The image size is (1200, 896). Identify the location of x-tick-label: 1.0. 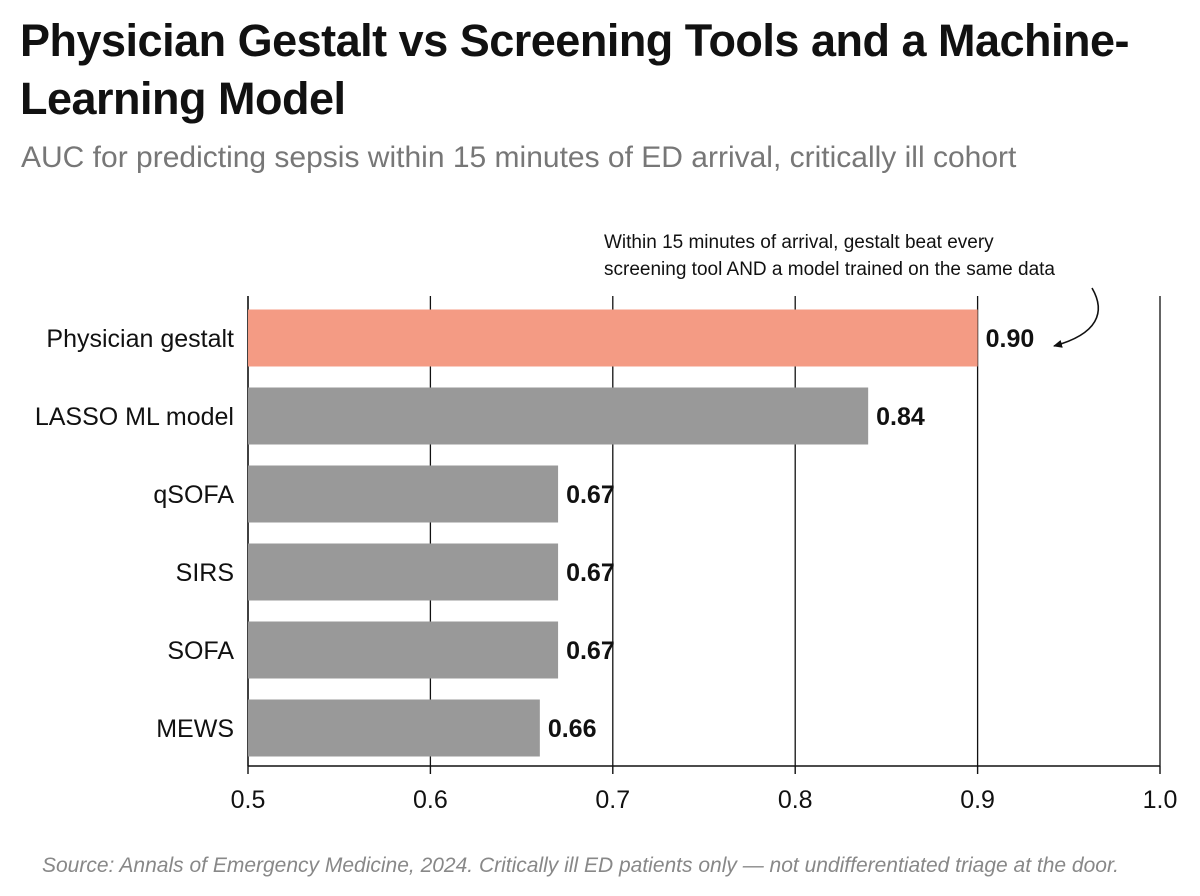
(1160, 800).